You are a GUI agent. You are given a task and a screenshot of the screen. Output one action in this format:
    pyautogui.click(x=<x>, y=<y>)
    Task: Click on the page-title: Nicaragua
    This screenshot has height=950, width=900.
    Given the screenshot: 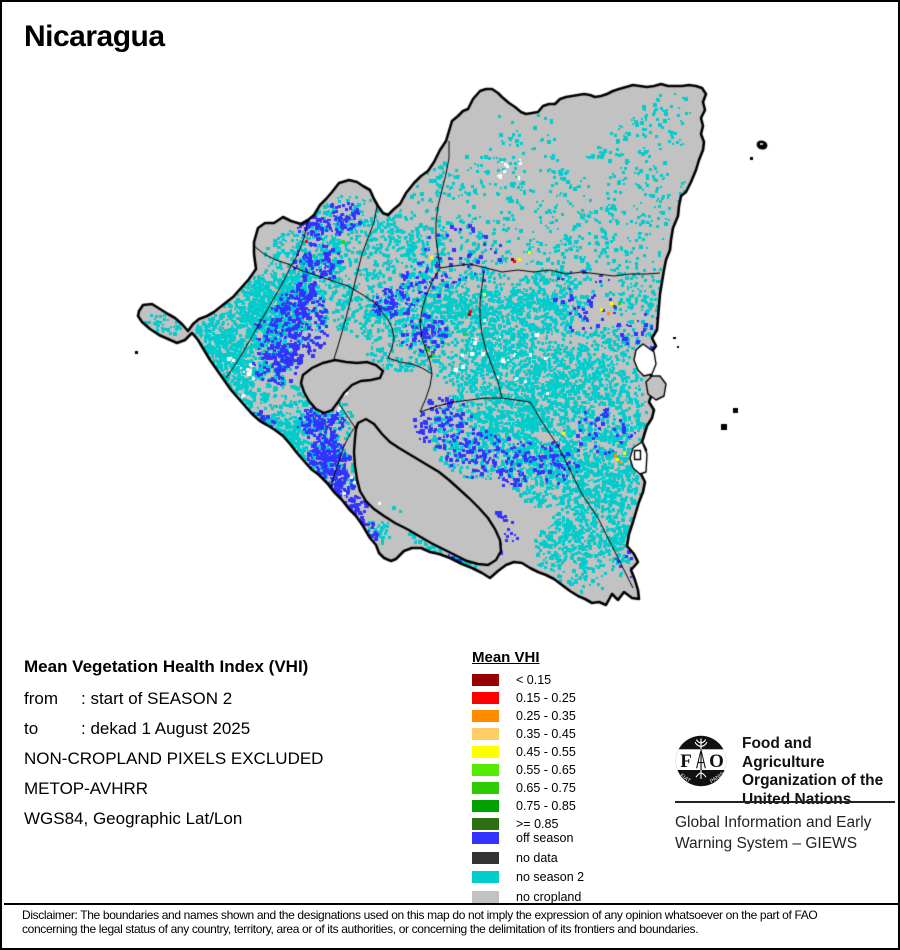 What is the action you would take?
    pyautogui.click(x=94, y=36)
    